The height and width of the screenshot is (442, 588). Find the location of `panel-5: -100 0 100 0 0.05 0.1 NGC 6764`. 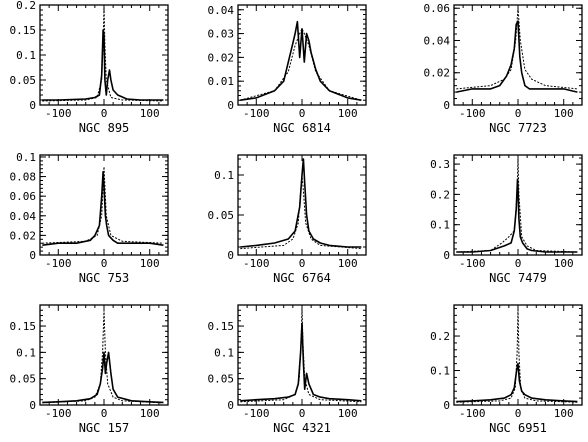

panel-5: -100 0 100 0 0.05 0.1 NGC 6764 is located at coordinates (287, 219).